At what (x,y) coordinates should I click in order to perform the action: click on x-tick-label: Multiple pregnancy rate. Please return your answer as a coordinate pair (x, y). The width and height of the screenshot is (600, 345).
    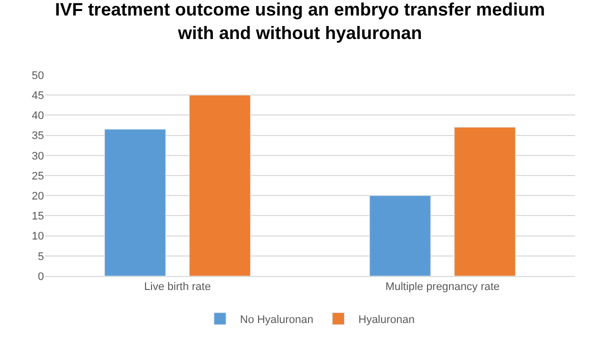
    Looking at the image, I should click on (442, 287).